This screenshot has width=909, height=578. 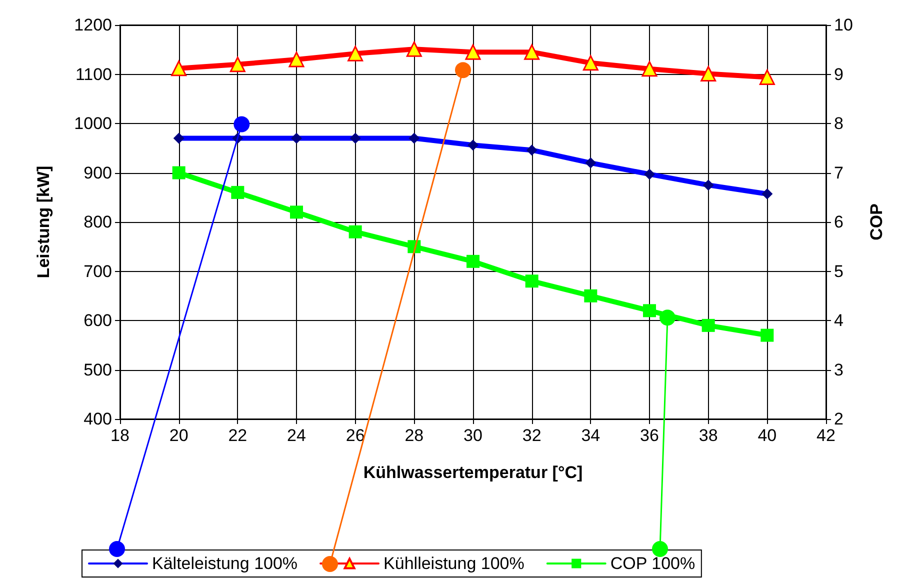 What do you see at coordinates (839, 172) in the screenshot?
I see `y2-tick-label: 7` at bounding box center [839, 172].